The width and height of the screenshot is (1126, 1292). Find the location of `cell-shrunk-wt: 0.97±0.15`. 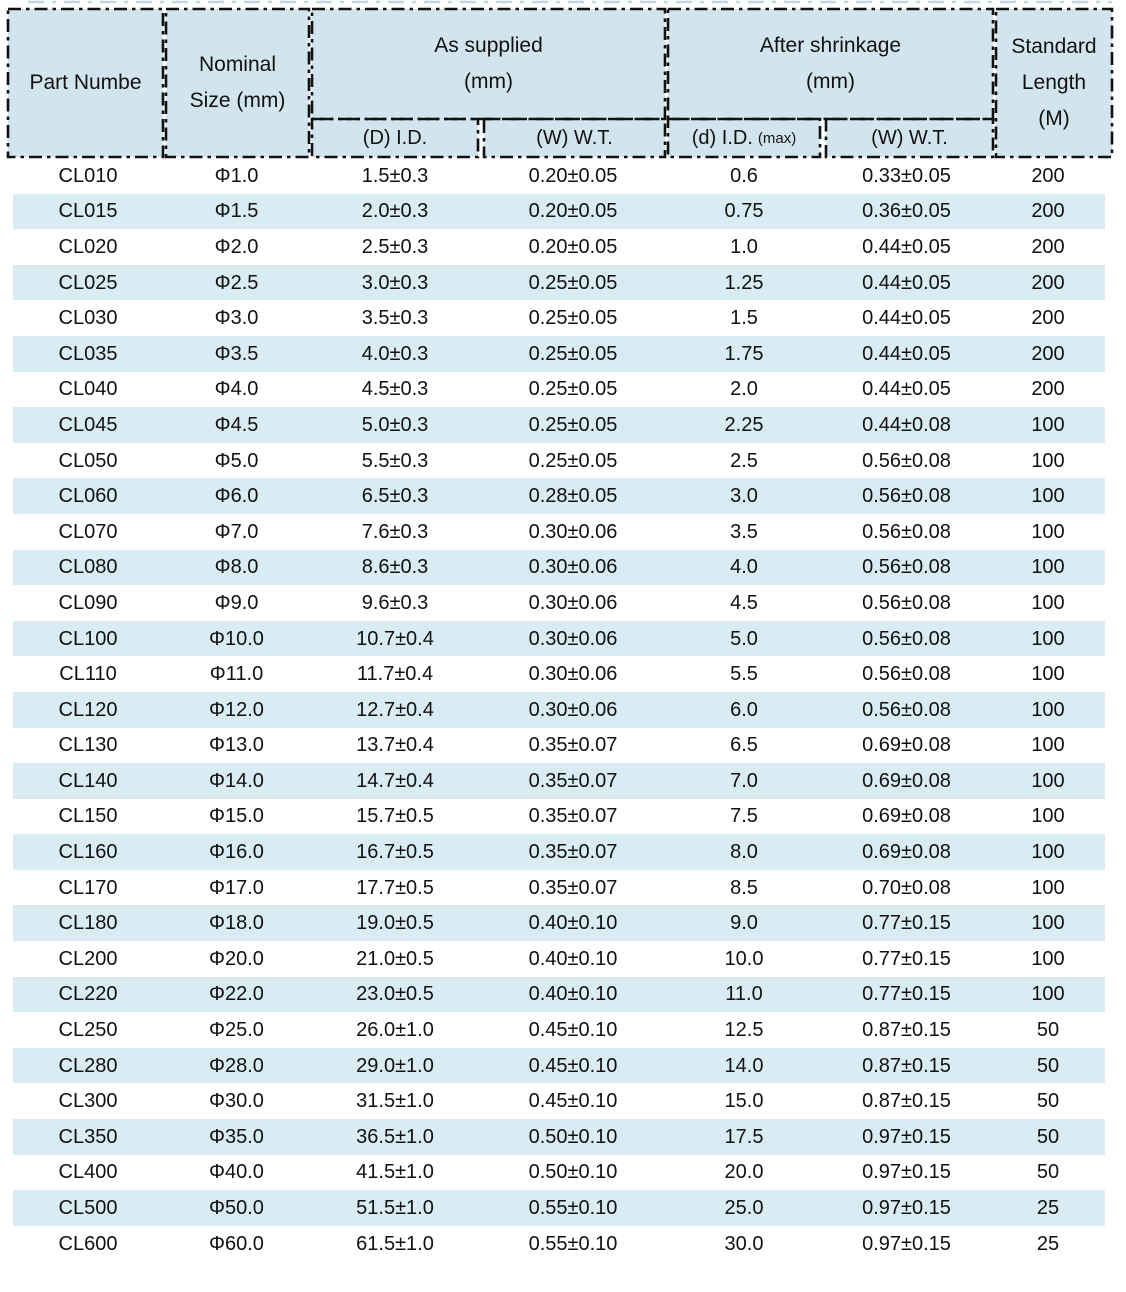

cell-shrunk-wt: 0.97±0.15 is located at coordinates (906, 1243).